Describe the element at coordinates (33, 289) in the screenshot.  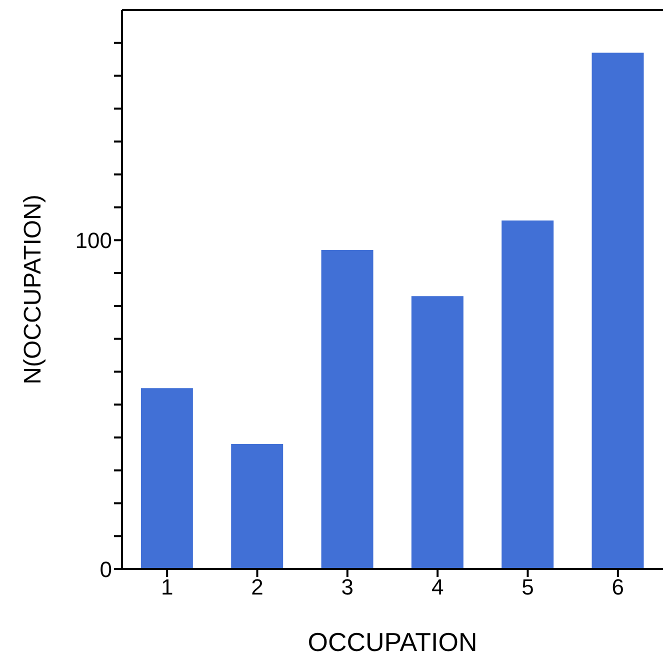
I see `y-axis-title: N(OCCUPATION)` at that location.